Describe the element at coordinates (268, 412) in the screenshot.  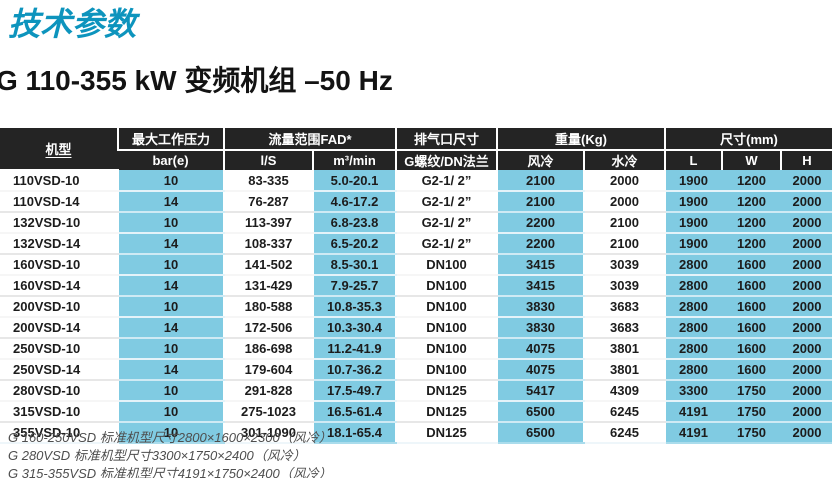
I see `cell-flow-ls: 275-1023` at that location.